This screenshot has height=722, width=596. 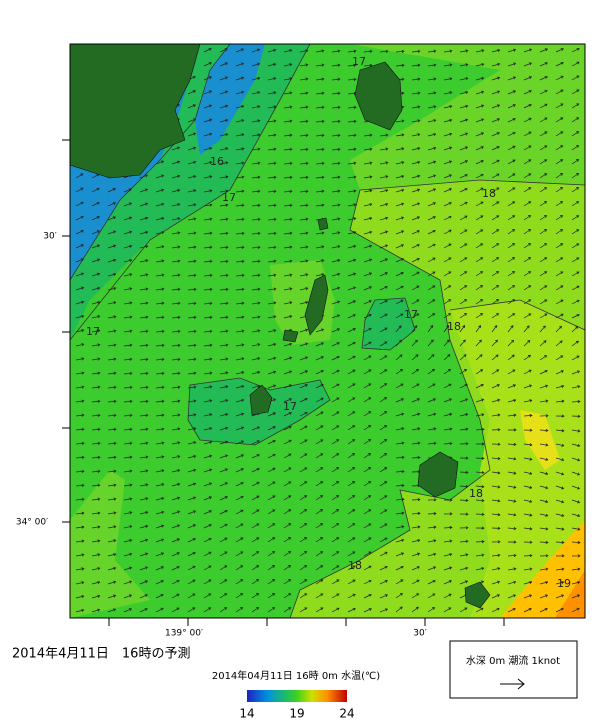 What do you see at coordinates (50, 237) in the screenshot?
I see `lat-label: 30′` at bounding box center [50, 237].